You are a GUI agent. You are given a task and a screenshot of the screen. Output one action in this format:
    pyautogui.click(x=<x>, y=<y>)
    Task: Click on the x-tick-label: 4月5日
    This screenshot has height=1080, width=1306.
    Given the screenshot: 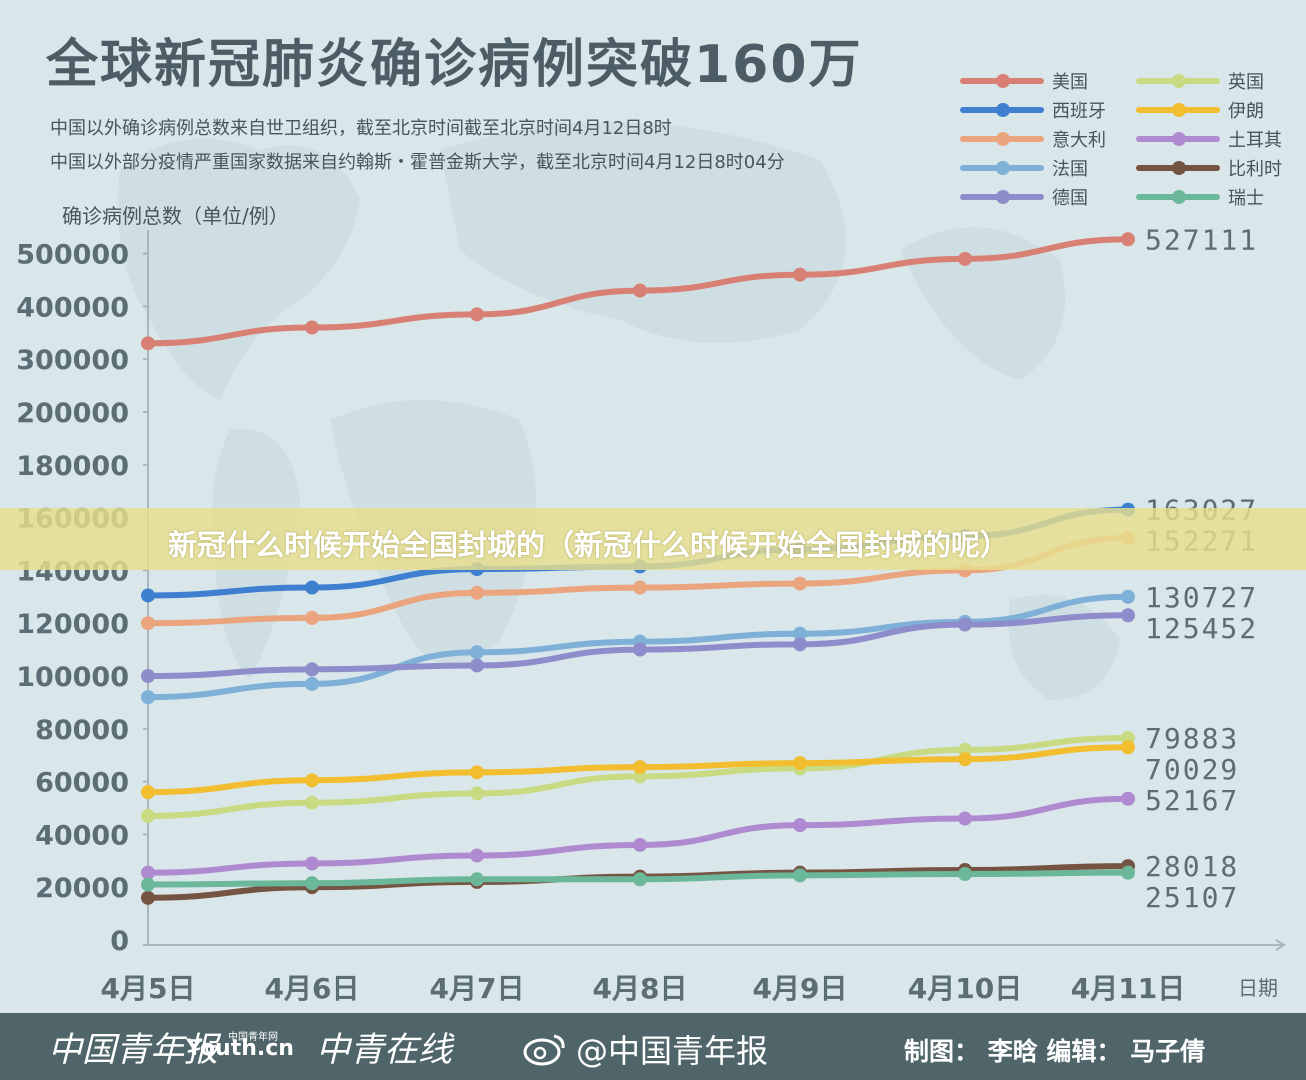 What is the action you would take?
    pyautogui.click(x=148, y=988)
    